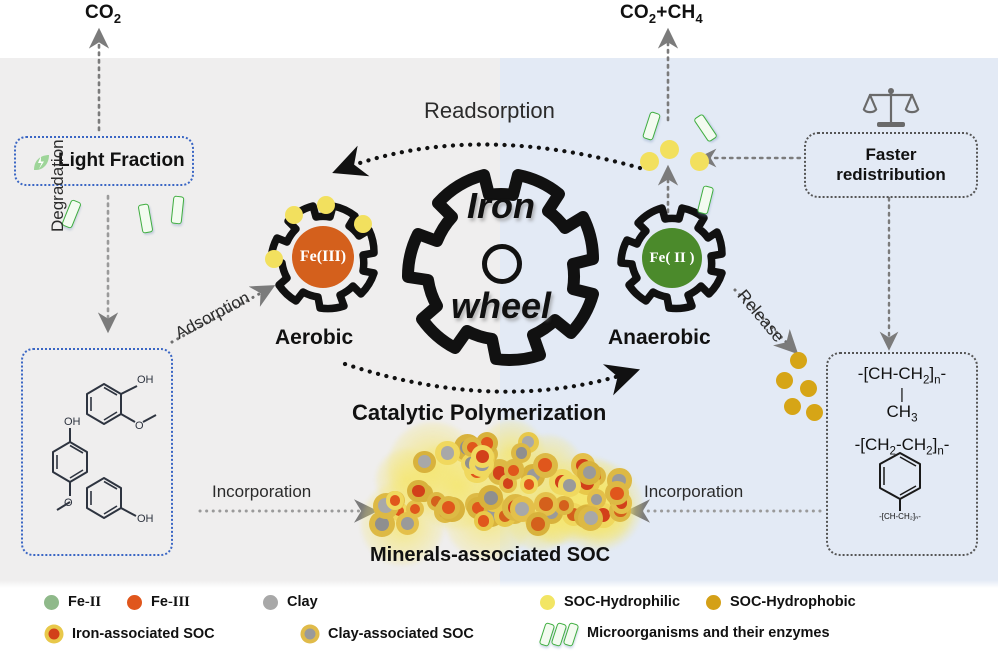 The height and width of the screenshot is (656, 998). I want to click on legend-label-clay: Clay, so click(302, 602).